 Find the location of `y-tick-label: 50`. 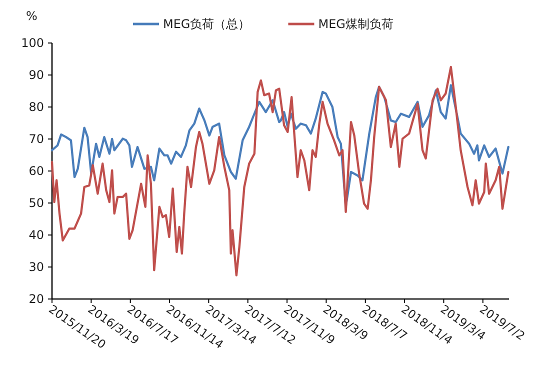

y-tick-label: 50 is located at coordinates (36, 203).